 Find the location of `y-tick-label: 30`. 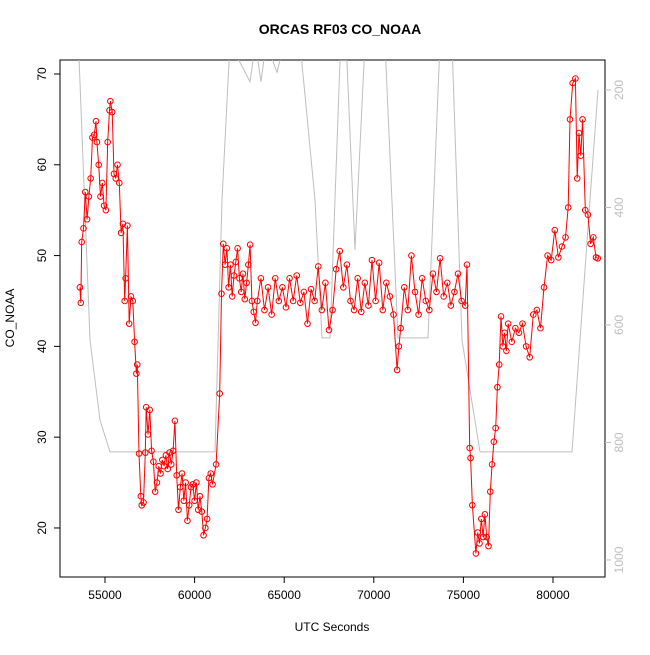

y-tick-label: 30 is located at coordinates (42, 437).